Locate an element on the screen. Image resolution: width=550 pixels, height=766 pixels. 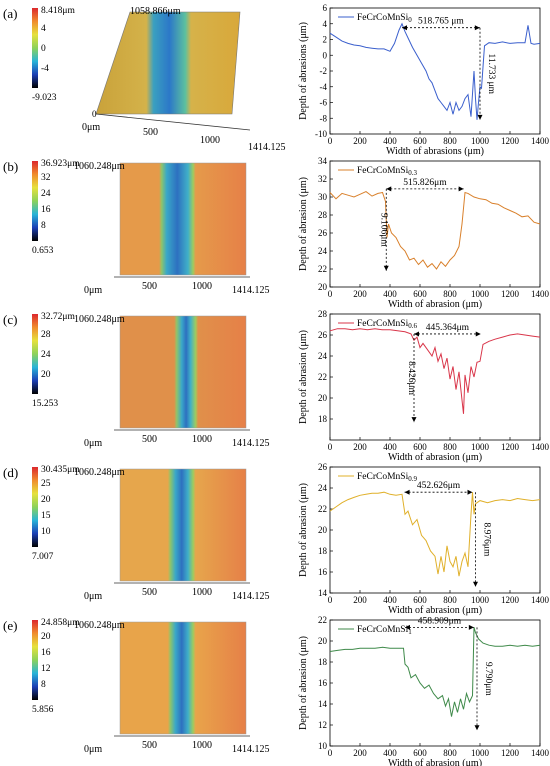
depth-annotation-label: 8.426μm is located at coordinates (411, 378).